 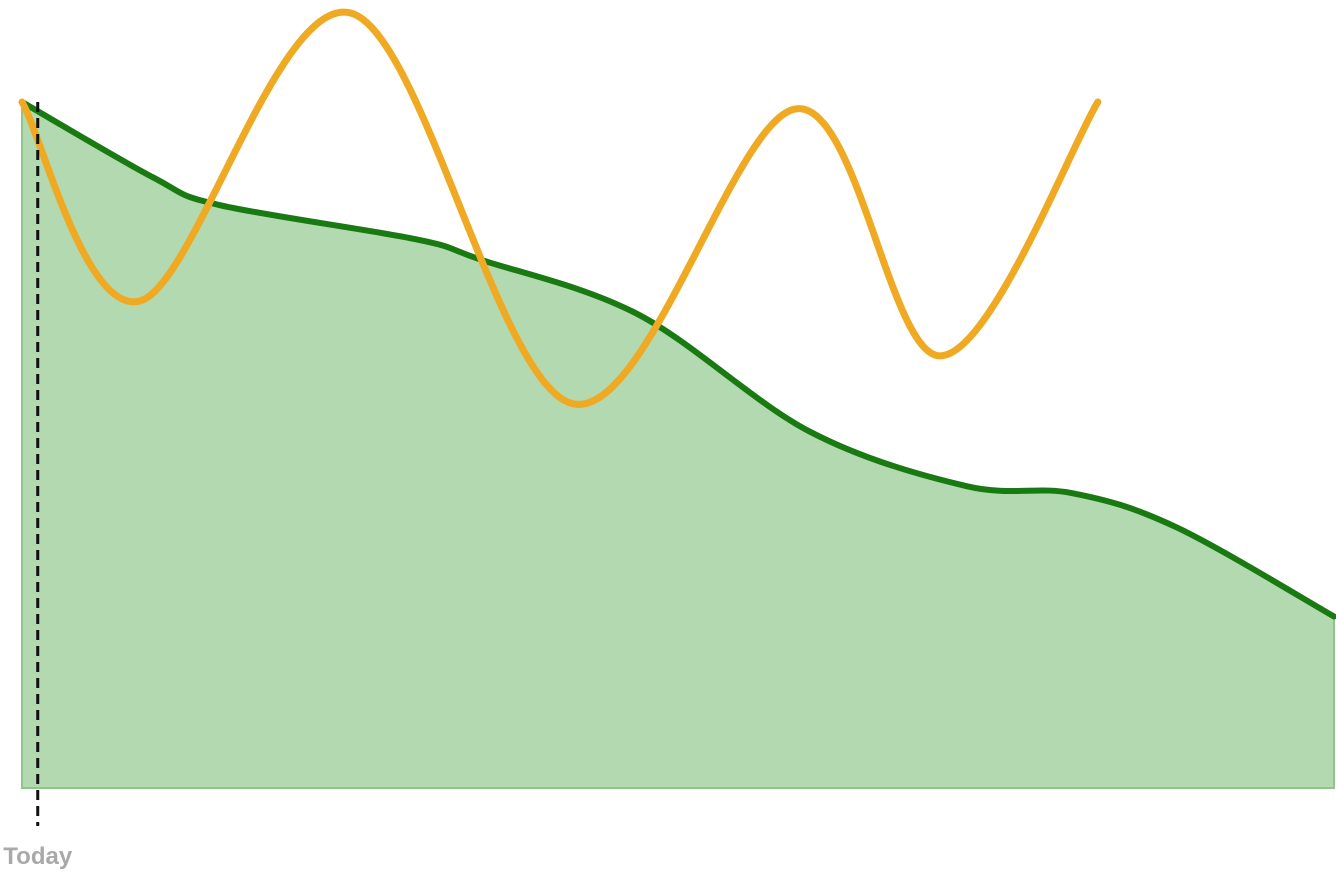 I want to click on annotation-group: Today, so click(x=38, y=486).